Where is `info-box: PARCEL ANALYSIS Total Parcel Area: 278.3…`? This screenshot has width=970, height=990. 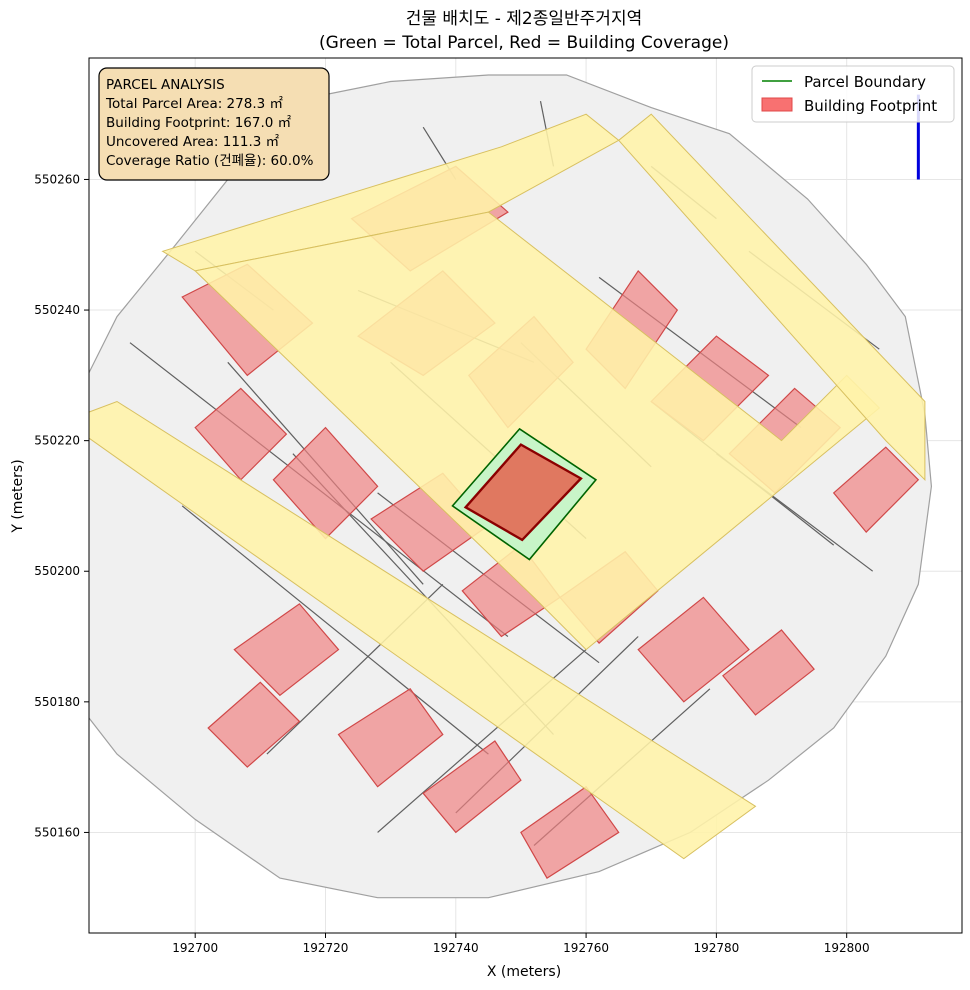 info-box: PARCEL ANALYSIS Total Parcel Area: 278.3… is located at coordinates (214, 124).